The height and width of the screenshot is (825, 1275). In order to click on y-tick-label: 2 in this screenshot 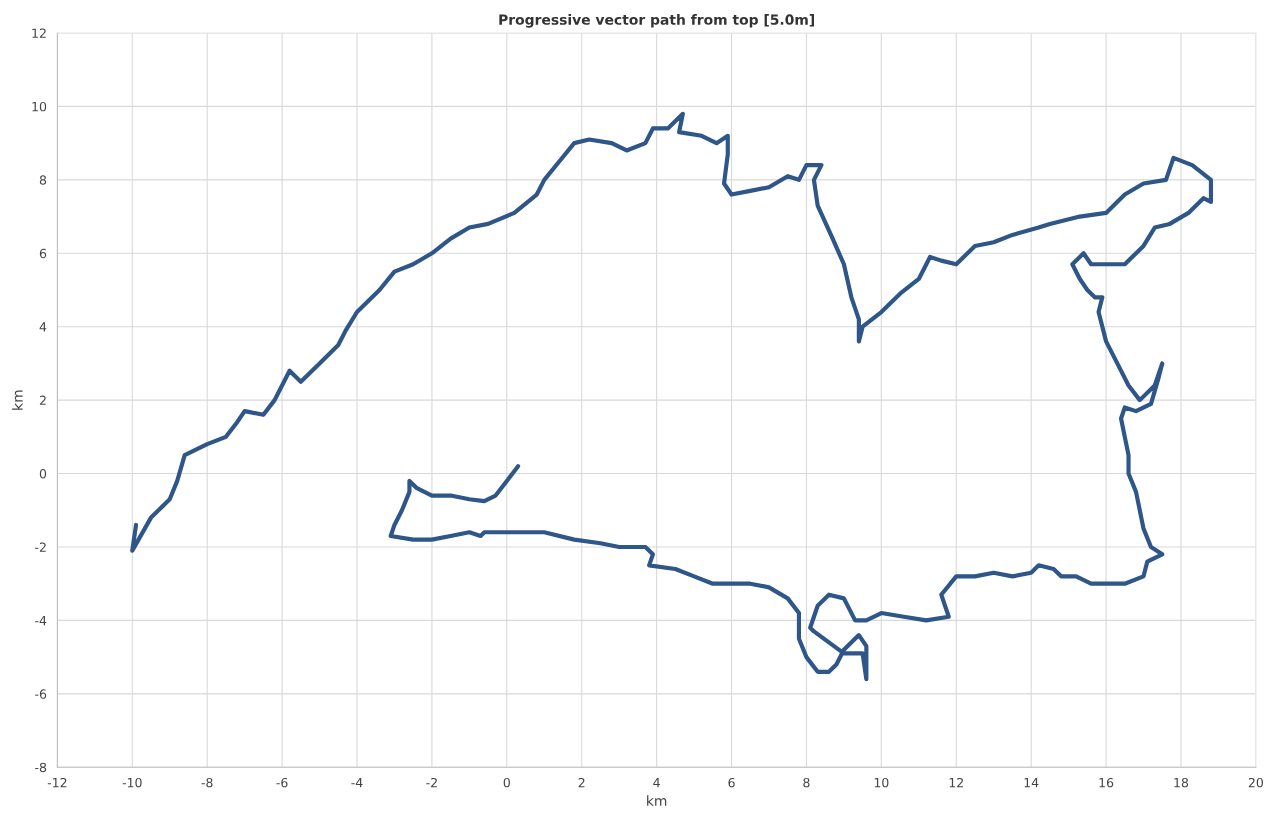, I will do `click(42, 400)`.